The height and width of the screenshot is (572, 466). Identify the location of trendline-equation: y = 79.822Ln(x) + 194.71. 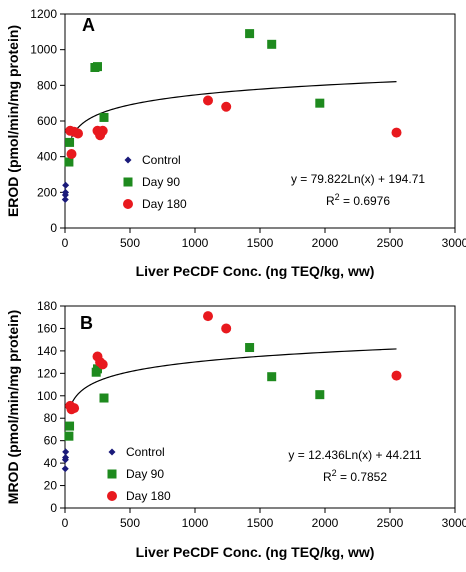
(358, 179).